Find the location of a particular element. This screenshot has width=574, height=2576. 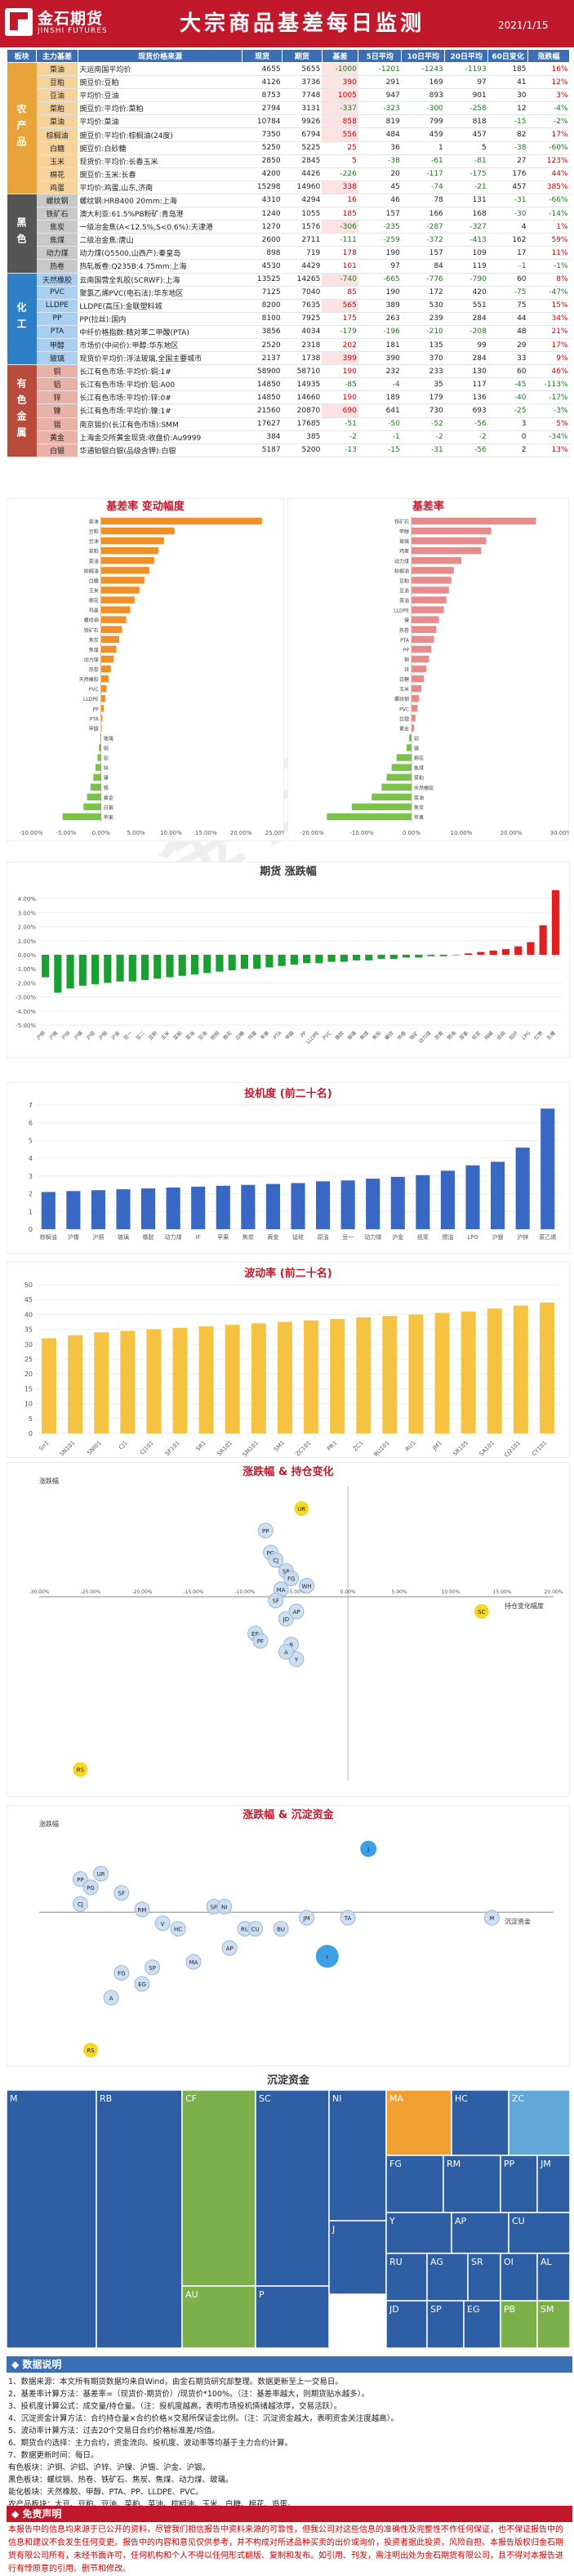

table-cell: 239 is located at coordinates (423, 319).